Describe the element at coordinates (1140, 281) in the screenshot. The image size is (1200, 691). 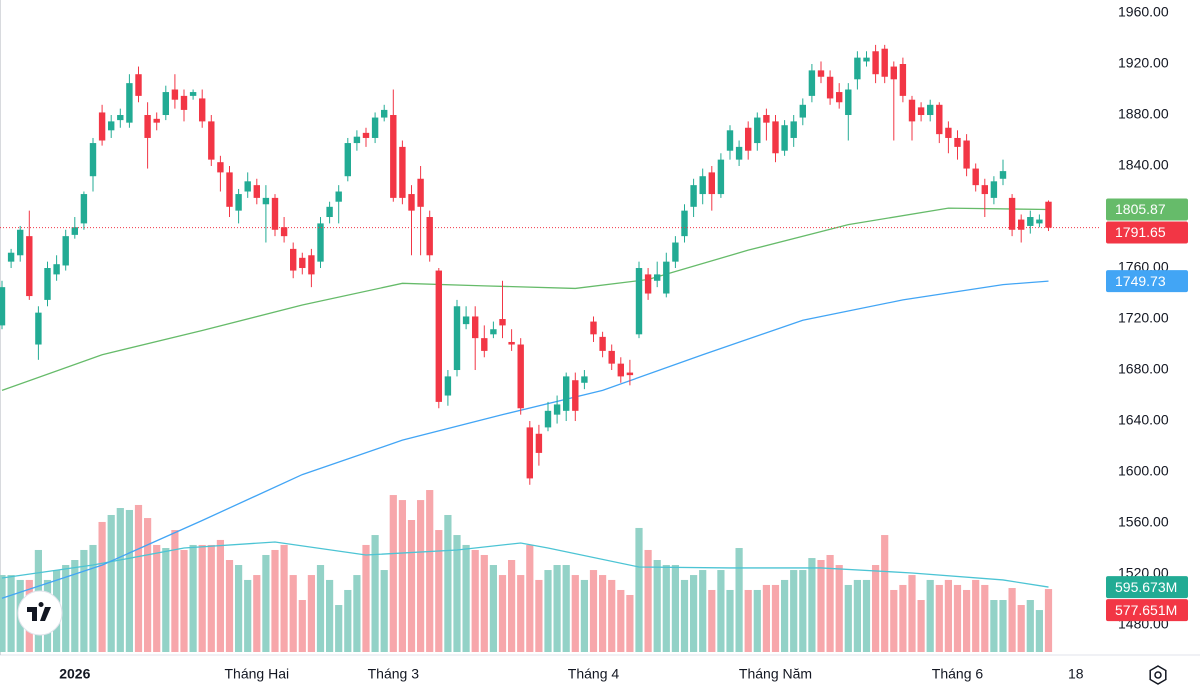
I see `price-tag: 1749.73` at that location.